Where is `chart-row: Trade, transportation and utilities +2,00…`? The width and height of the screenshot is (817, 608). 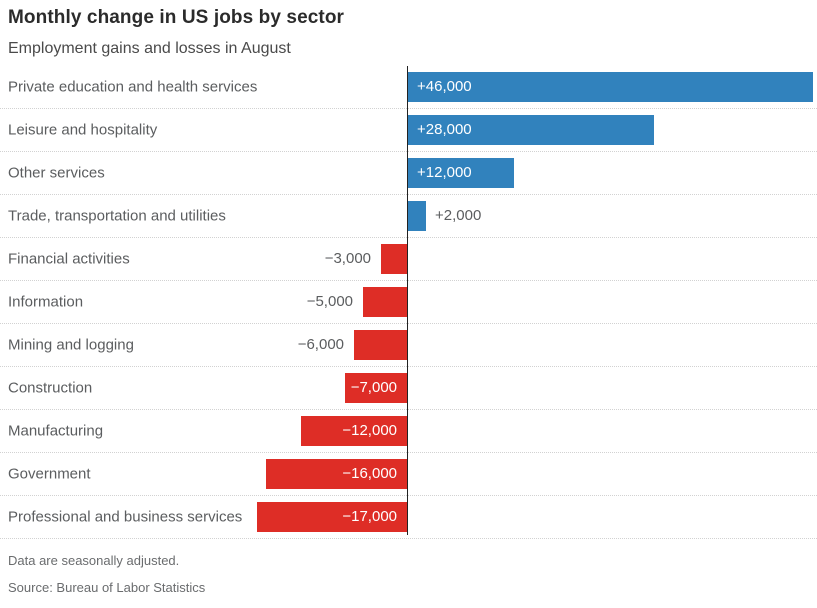 chart-row: Trade, transportation and utilities +2,00… is located at coordinates (408, 216).